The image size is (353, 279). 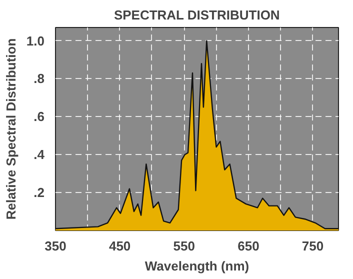 I want to click on y-tick-label: .8, so click(x=39, y=78).